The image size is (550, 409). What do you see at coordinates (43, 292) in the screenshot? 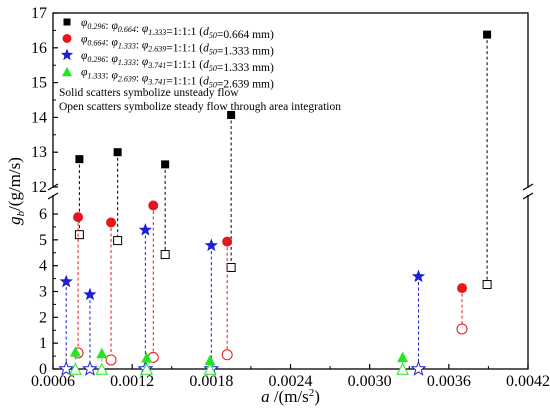
I see `y-tick-label: 3` at bounding box center [43, 292].